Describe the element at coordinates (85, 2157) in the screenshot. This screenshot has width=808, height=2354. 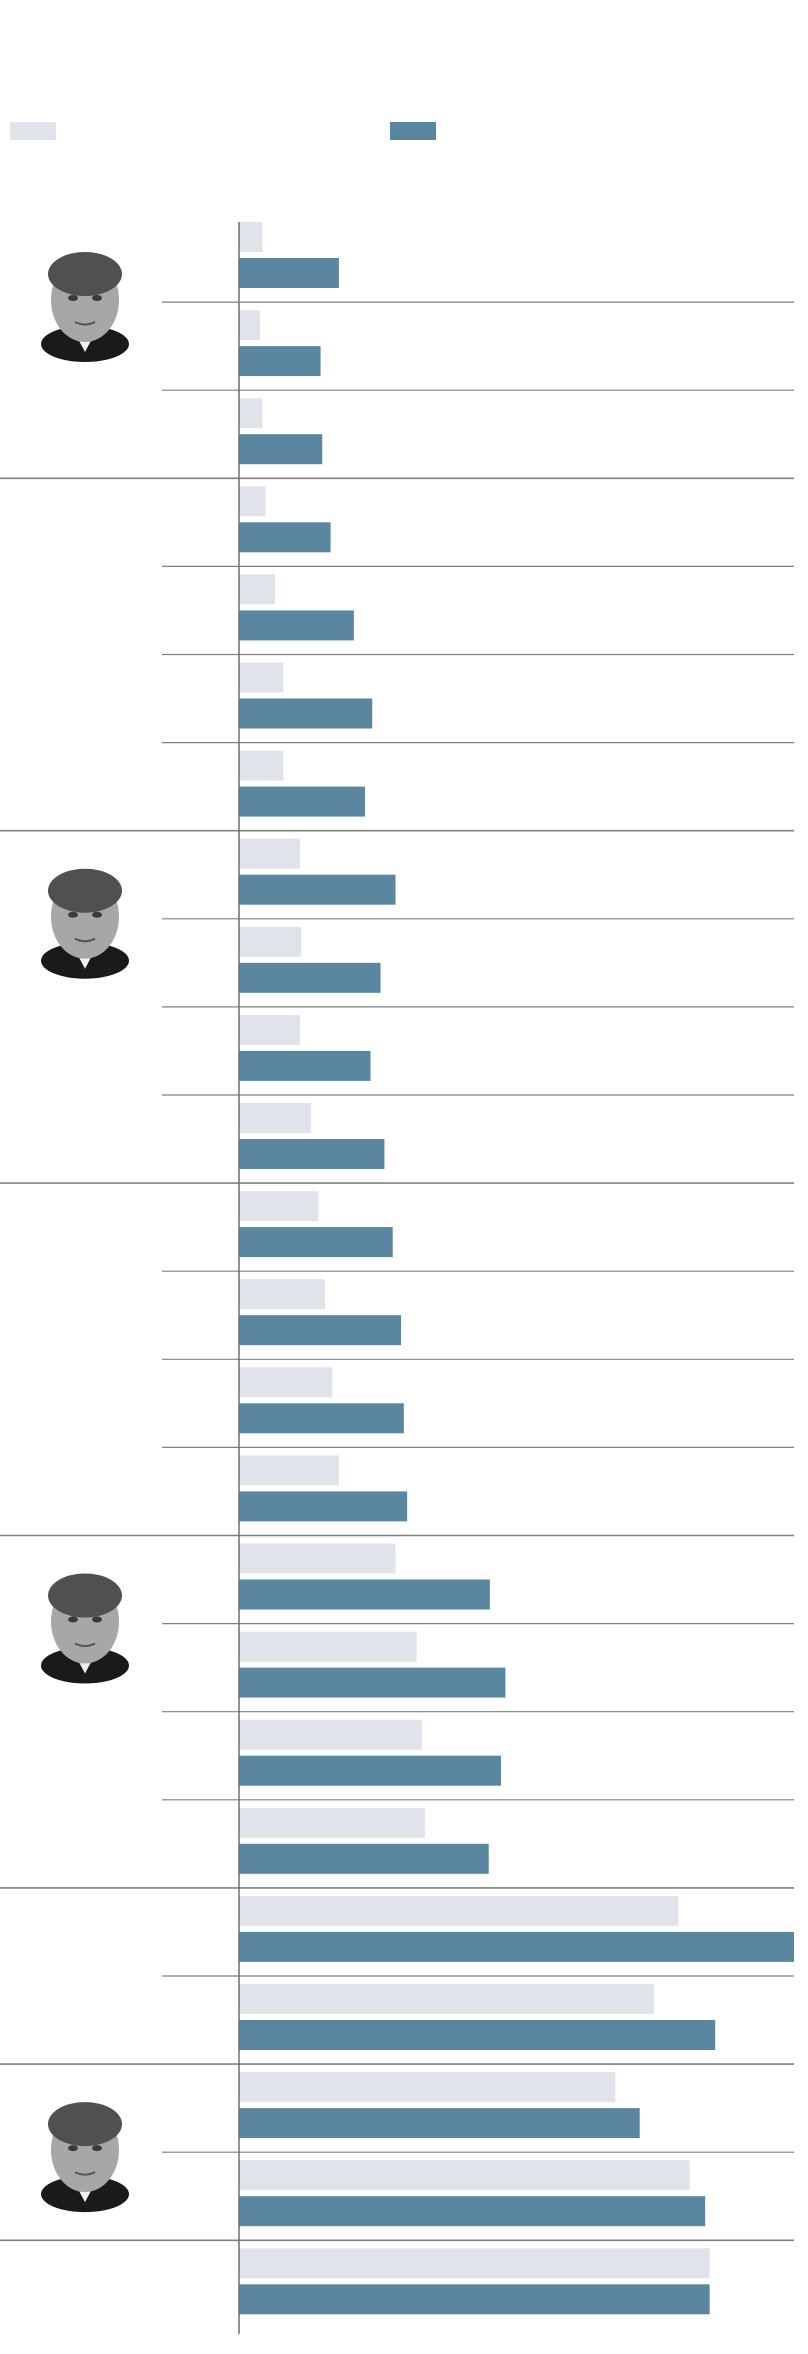
I see `president-portrait-4-icon` at that location.